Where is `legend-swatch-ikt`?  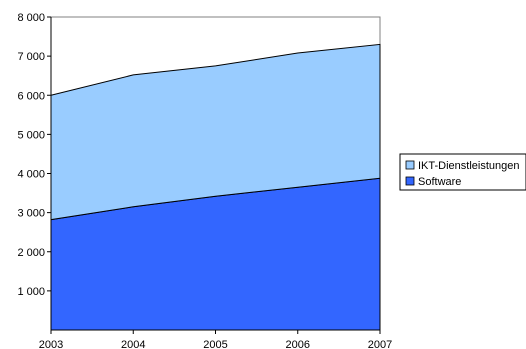
legend-swatch-ikt is located at coordinates (410, 165).